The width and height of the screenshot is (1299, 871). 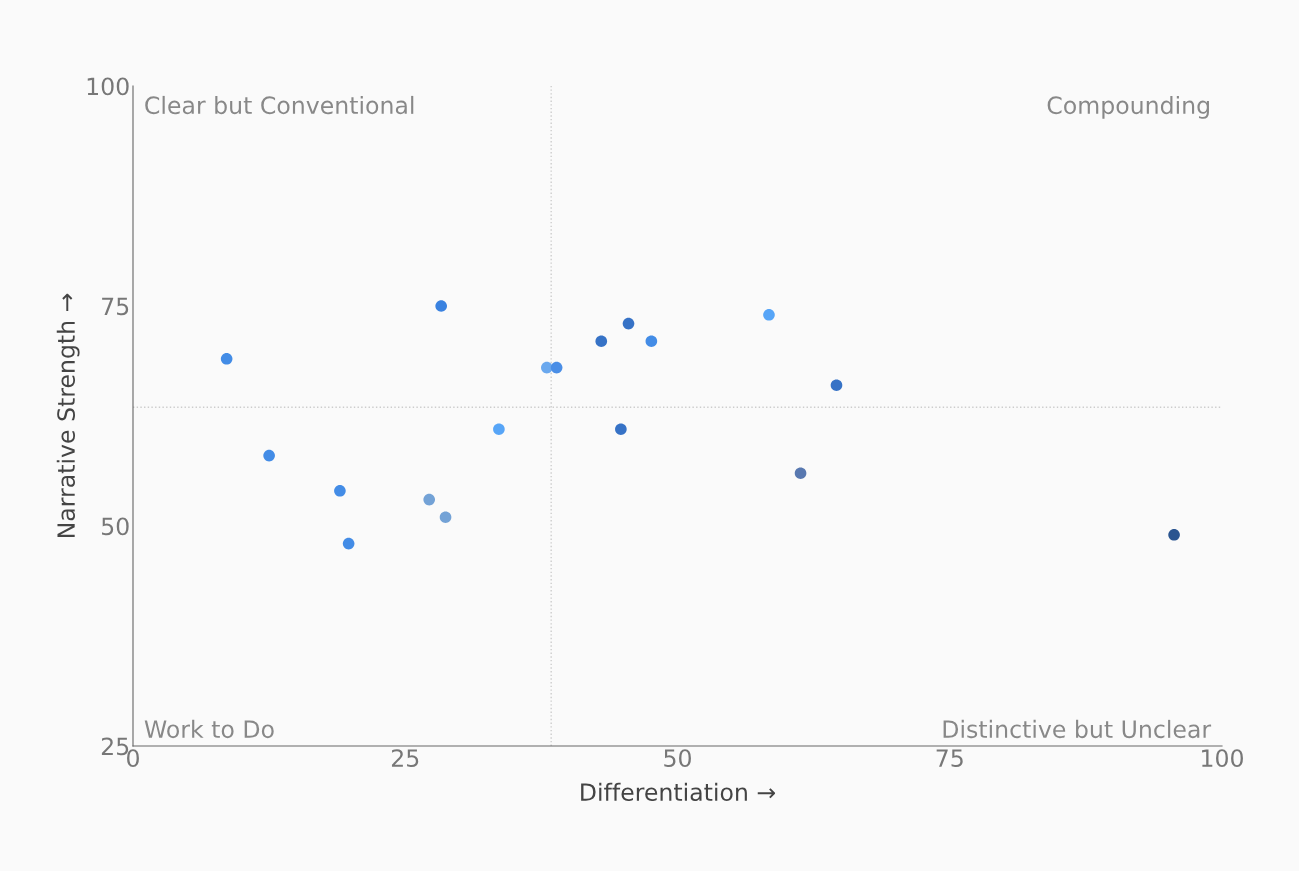 What do you see at coordinates (677, 758) in the screenshot?
I see `x-tick-label: 50` at bounding box center [677, 758].